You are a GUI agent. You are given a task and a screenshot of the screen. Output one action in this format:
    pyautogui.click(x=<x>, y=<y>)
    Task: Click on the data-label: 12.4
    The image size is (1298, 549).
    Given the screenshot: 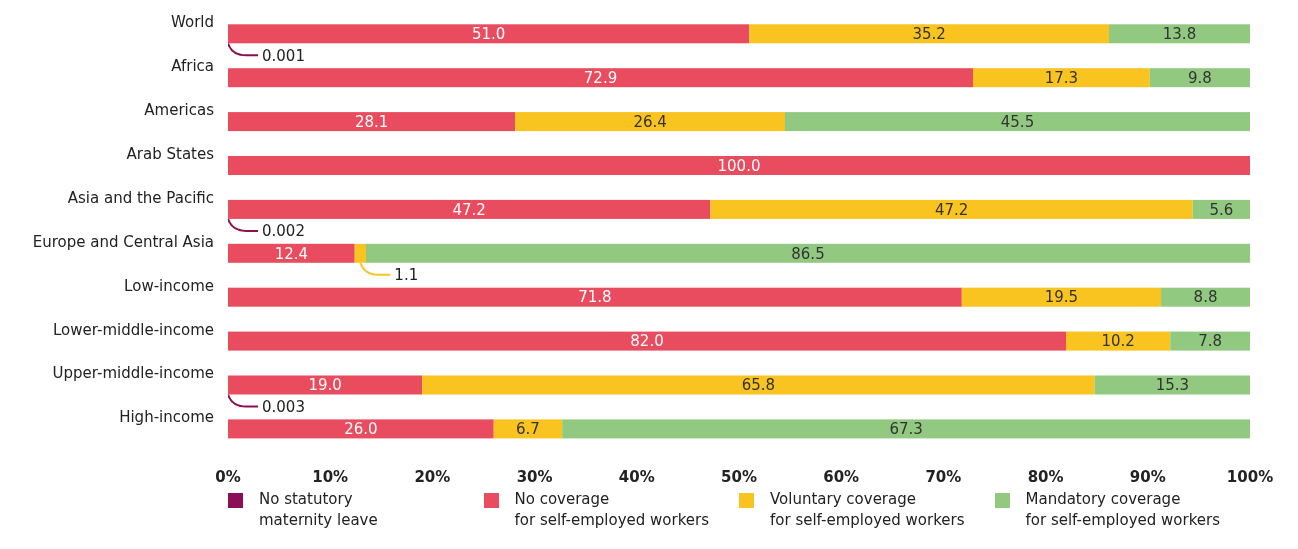 What is the action you would take?
    pyautogui.click(x=291, y=253)
    